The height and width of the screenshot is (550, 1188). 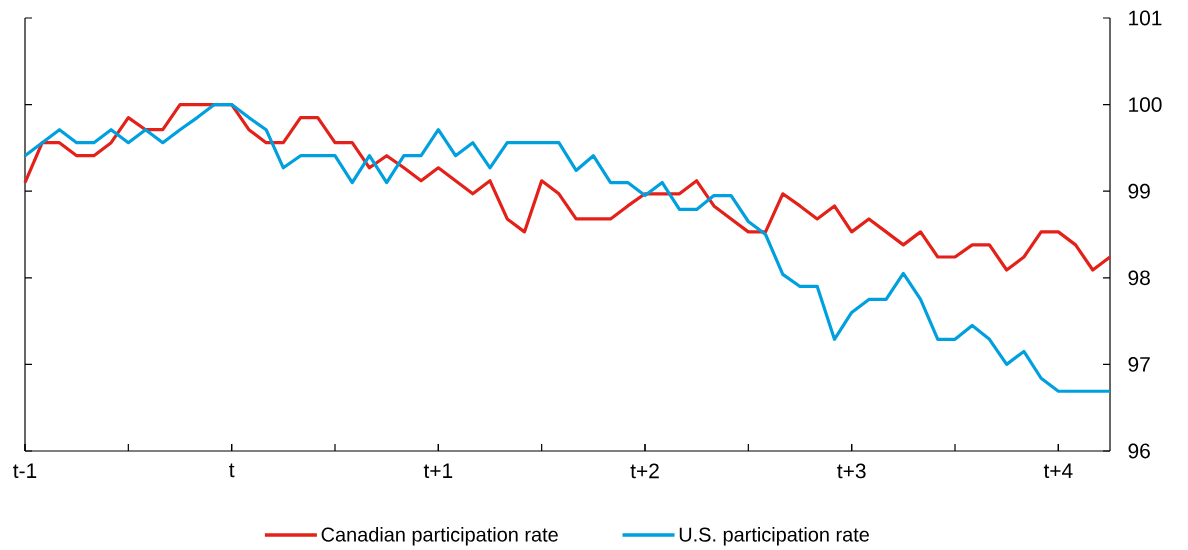 I want to click on x-tick-label: t+3, so click(x=851, y=471).